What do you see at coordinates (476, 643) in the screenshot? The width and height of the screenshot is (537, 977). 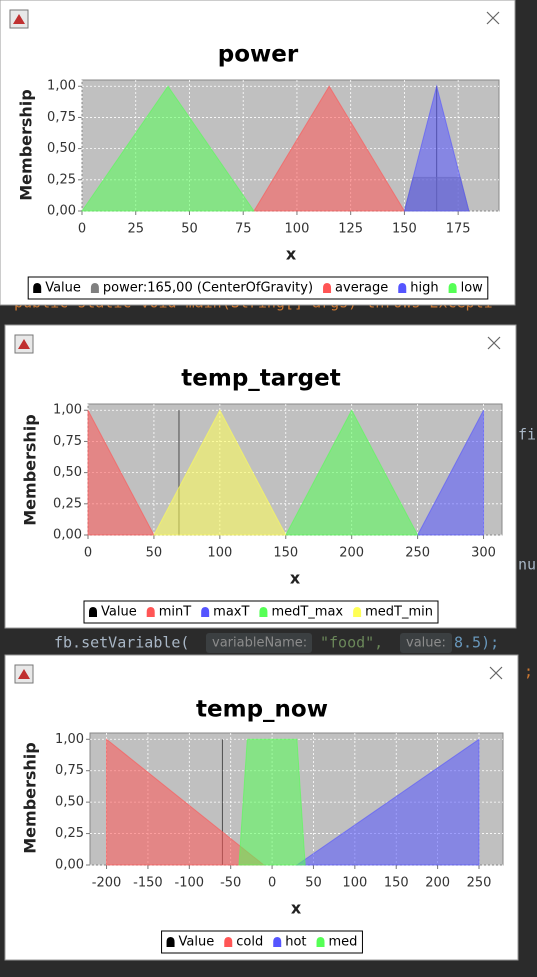 I see `code-number: 8.5);` at bounding box center [476, 643].